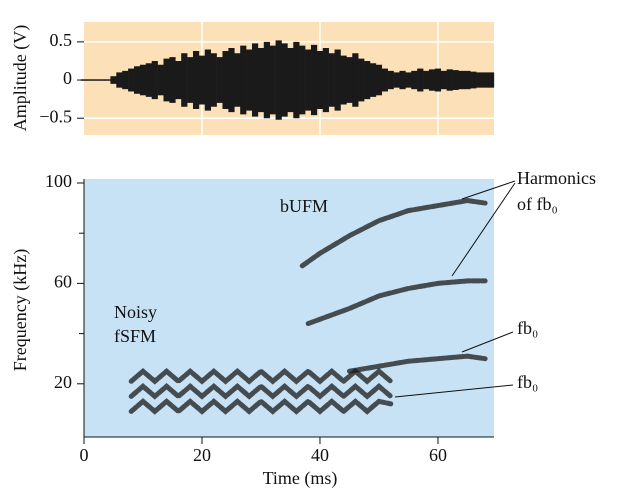  Describe the element at coordinates (55, 116) in the screenshot. I see `y-tick-label: −0.5` at that location.